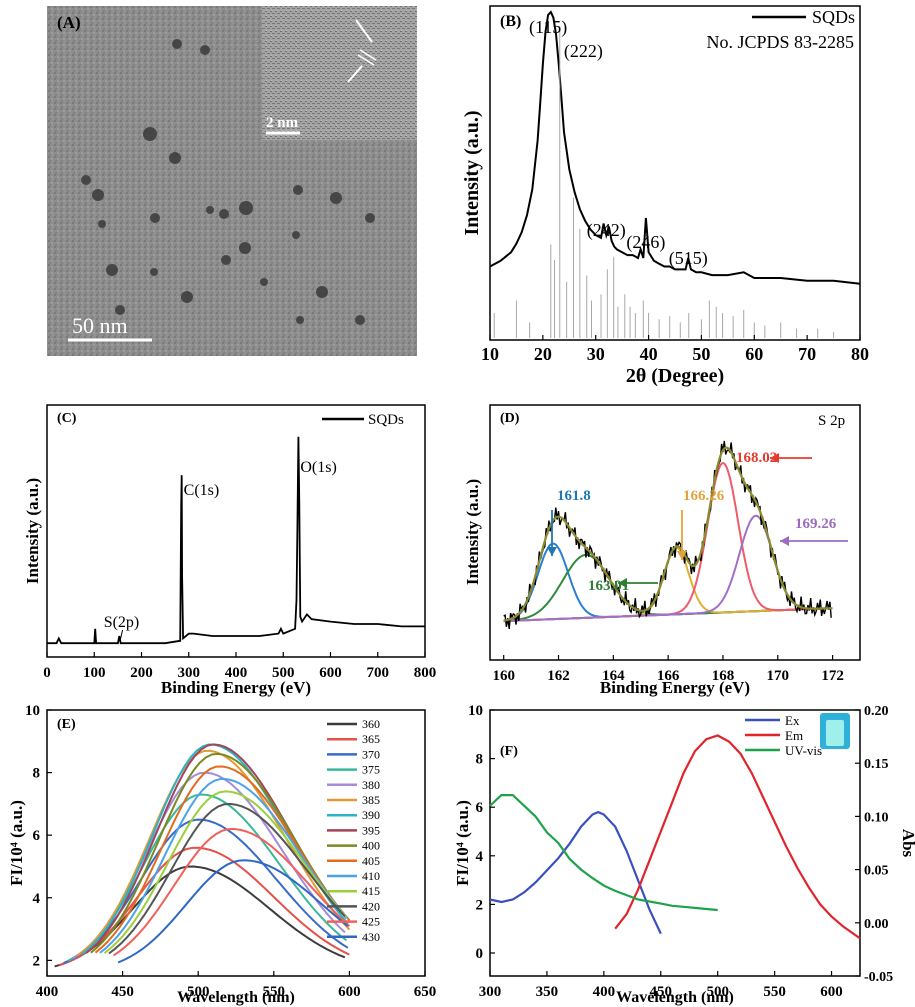  Describe the element at coordinates (371, 739) in the screenshot. I see `legend-label-365: 365` at that location.